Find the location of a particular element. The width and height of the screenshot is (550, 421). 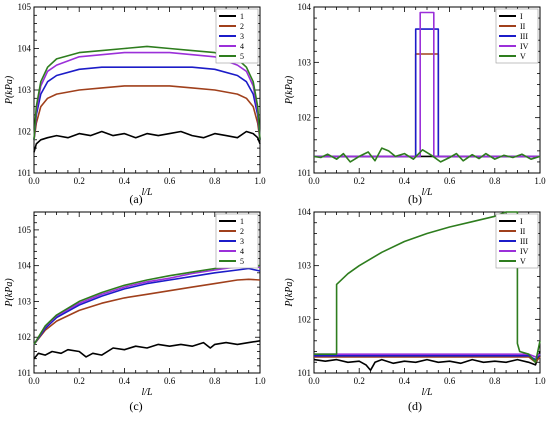

legend-box is located at coordinates (517, 36).